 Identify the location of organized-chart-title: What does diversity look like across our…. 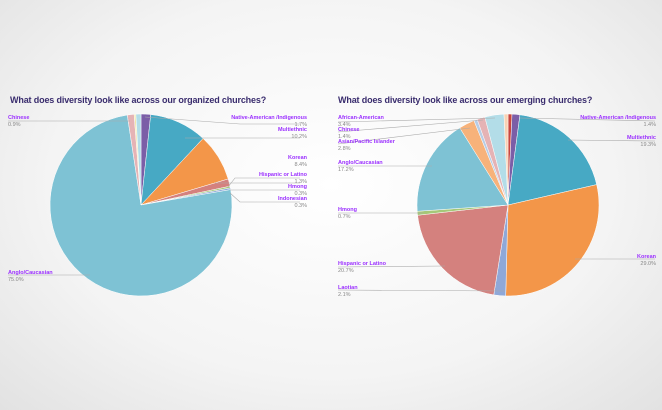
(138, 100).